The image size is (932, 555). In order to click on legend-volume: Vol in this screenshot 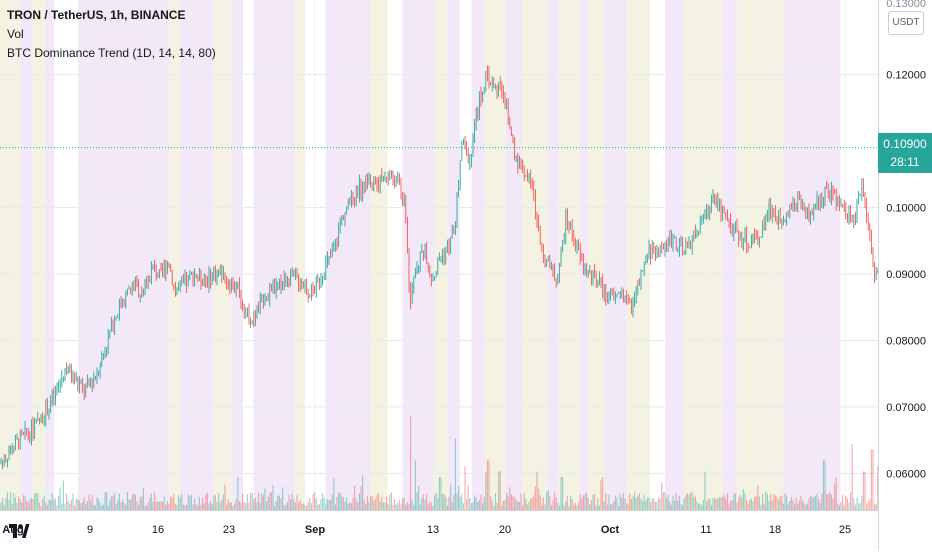, I will do `click(15, 34)`.